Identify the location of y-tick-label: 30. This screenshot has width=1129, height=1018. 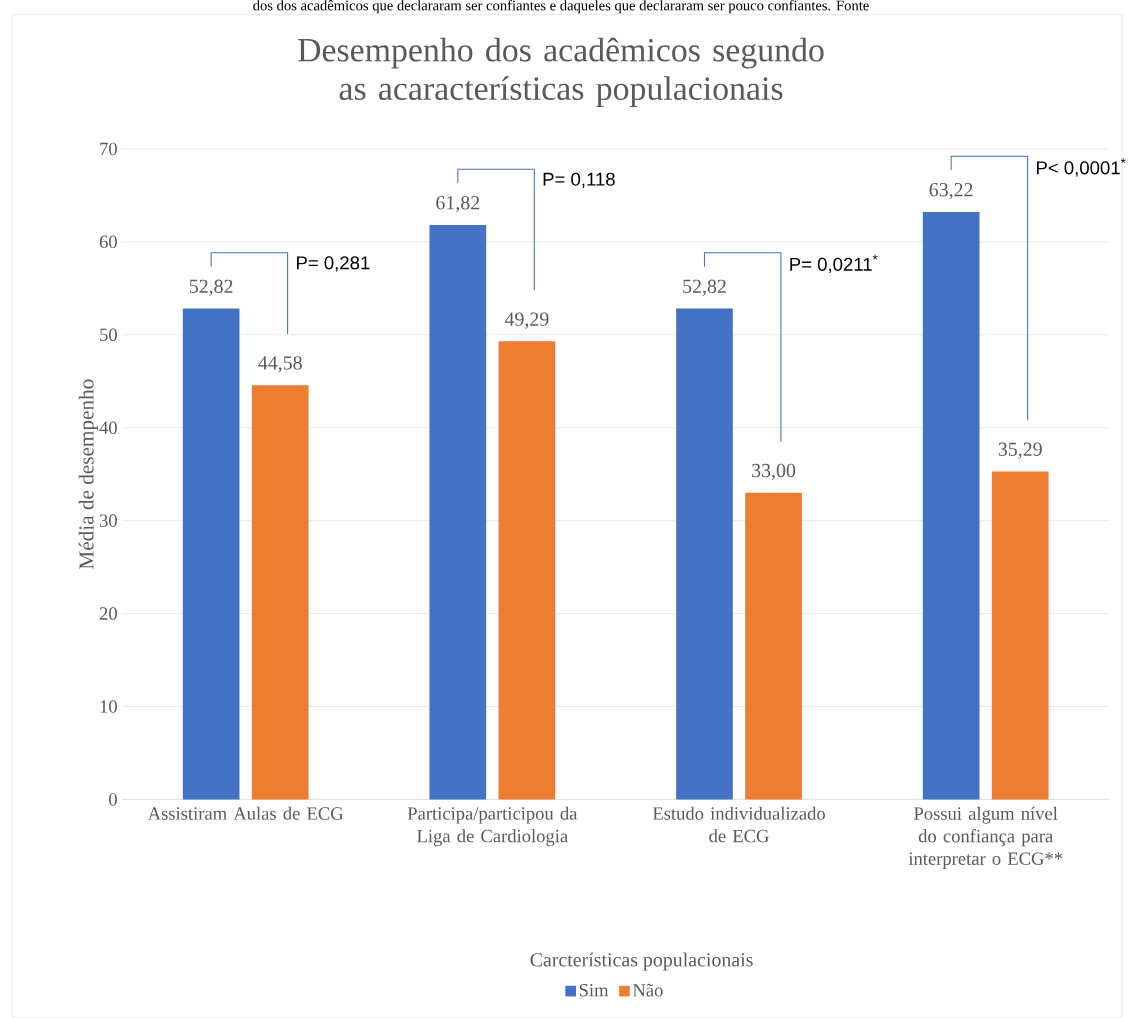
(108, 520).